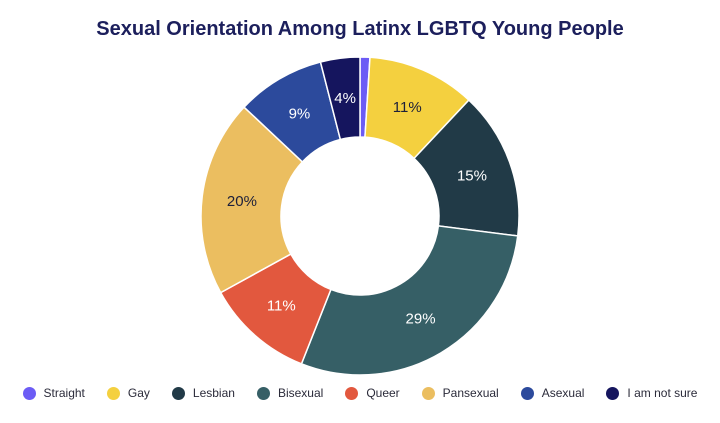 This screenshot has height=423, width=720. Describe the element at coordinates (138, 393) in the screenshot. I see `legend-label-gay: Gay` at that location.